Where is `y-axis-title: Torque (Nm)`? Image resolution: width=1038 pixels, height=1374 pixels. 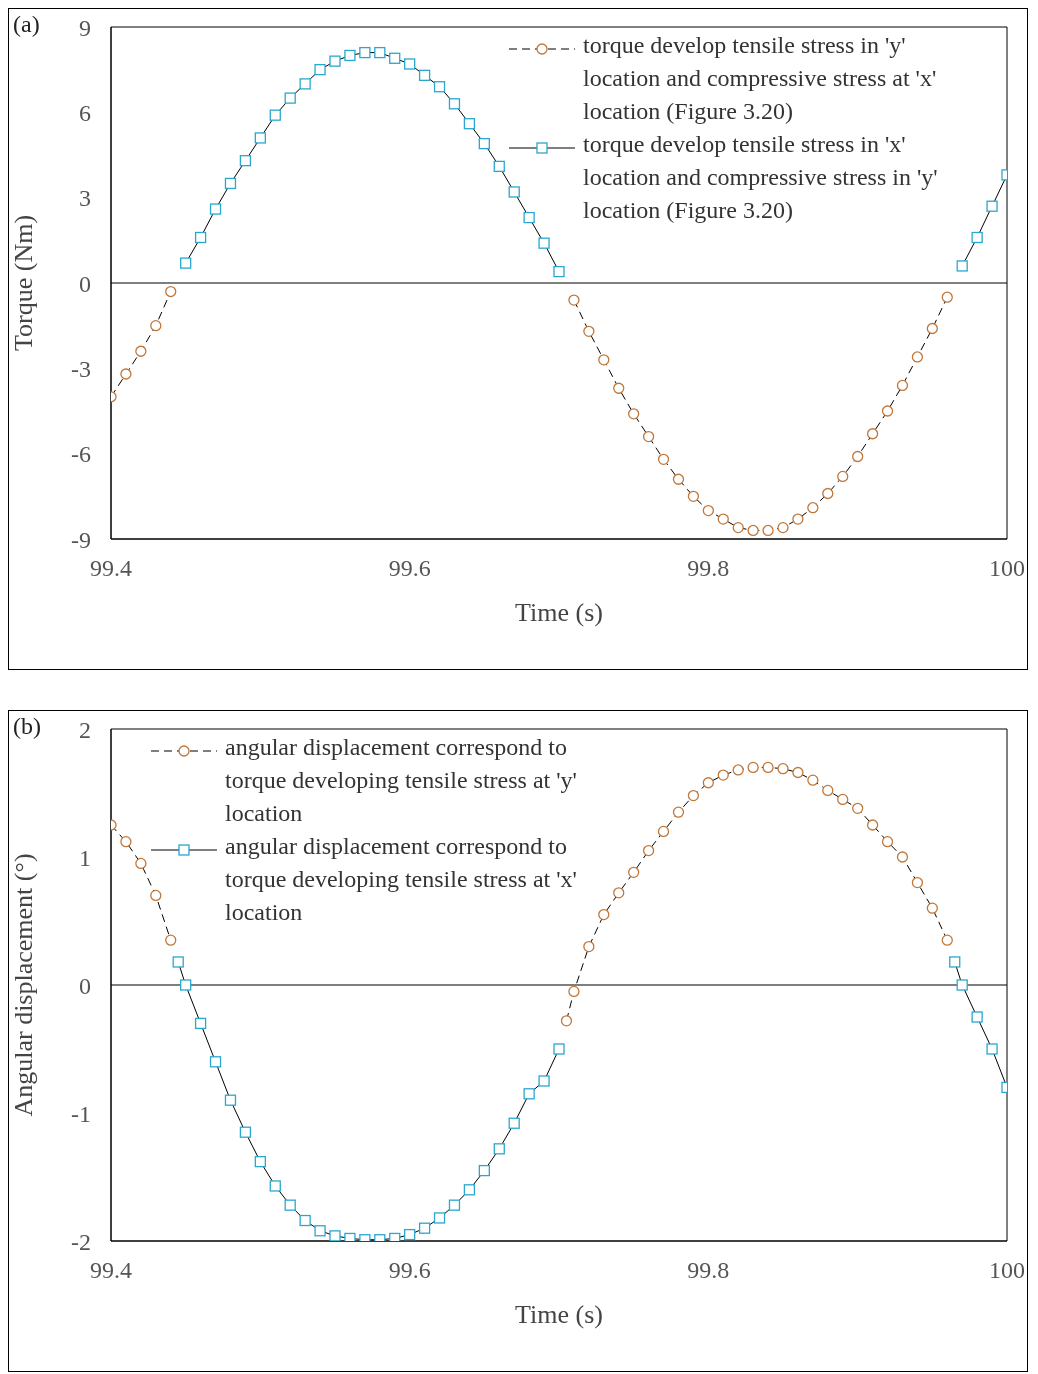
y-axis-title: Torque (Nm) is located at coordinates (24, 283).